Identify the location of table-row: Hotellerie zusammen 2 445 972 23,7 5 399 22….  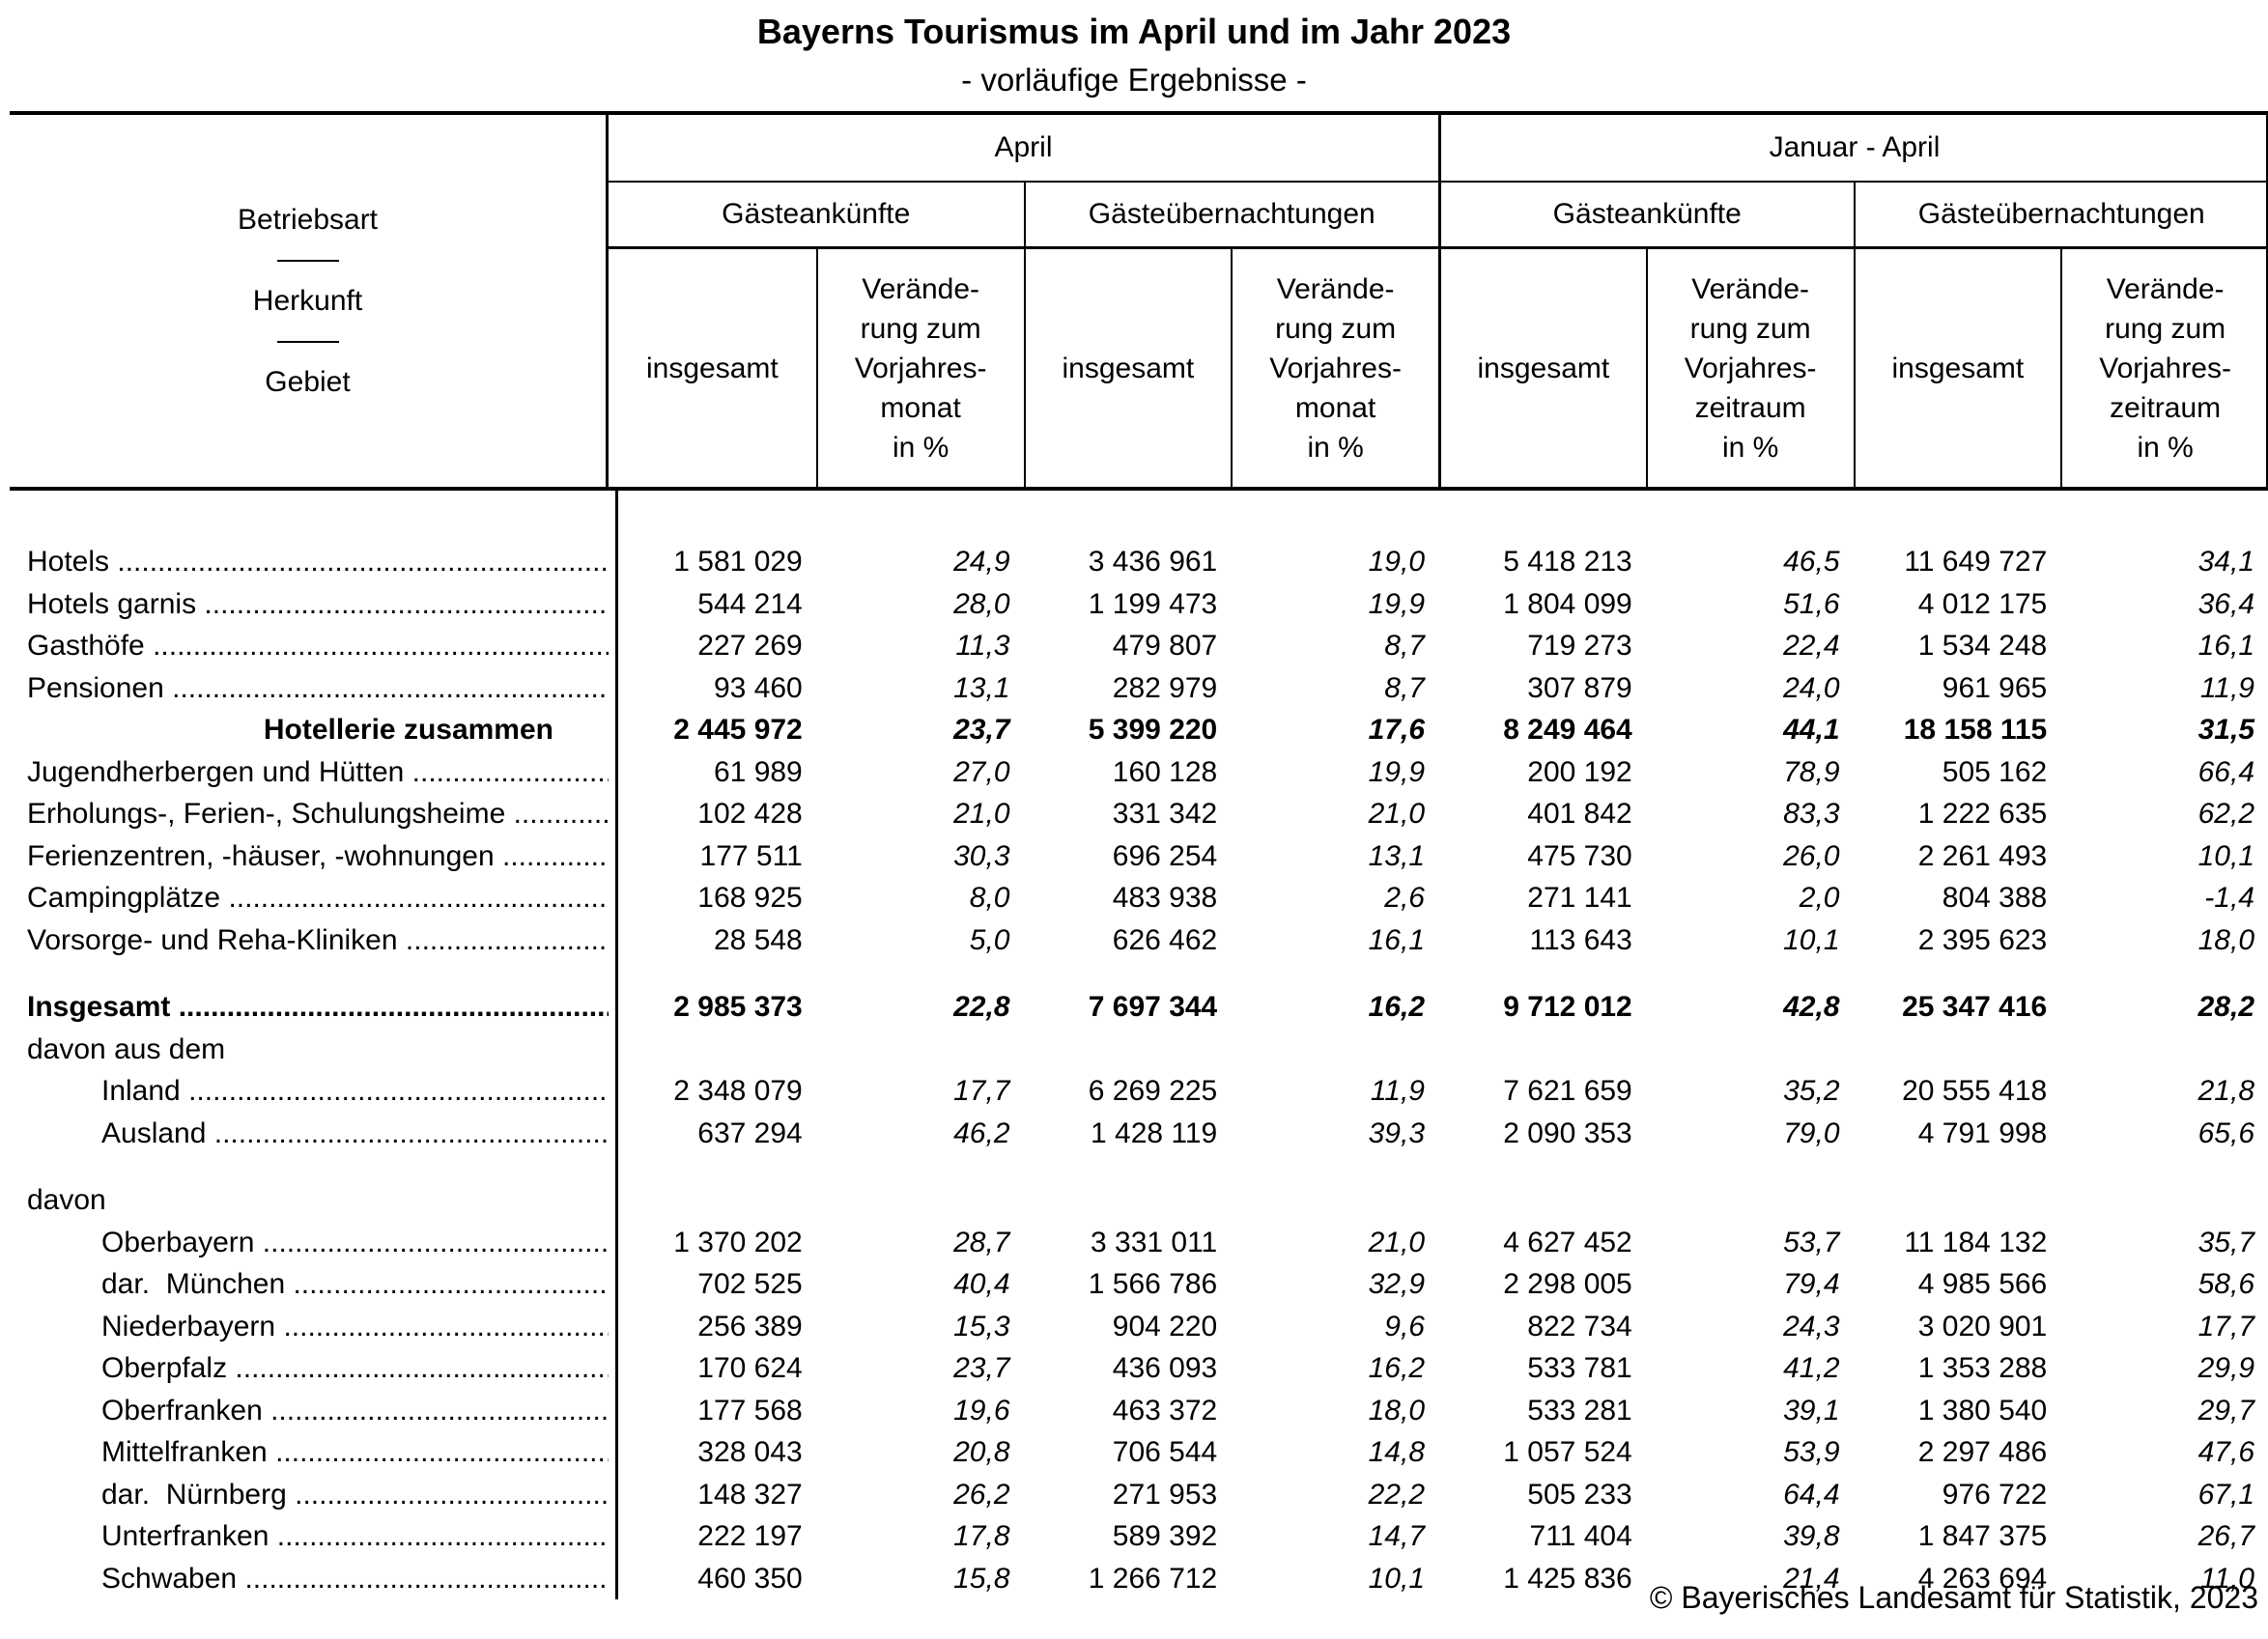
(1139, 730).